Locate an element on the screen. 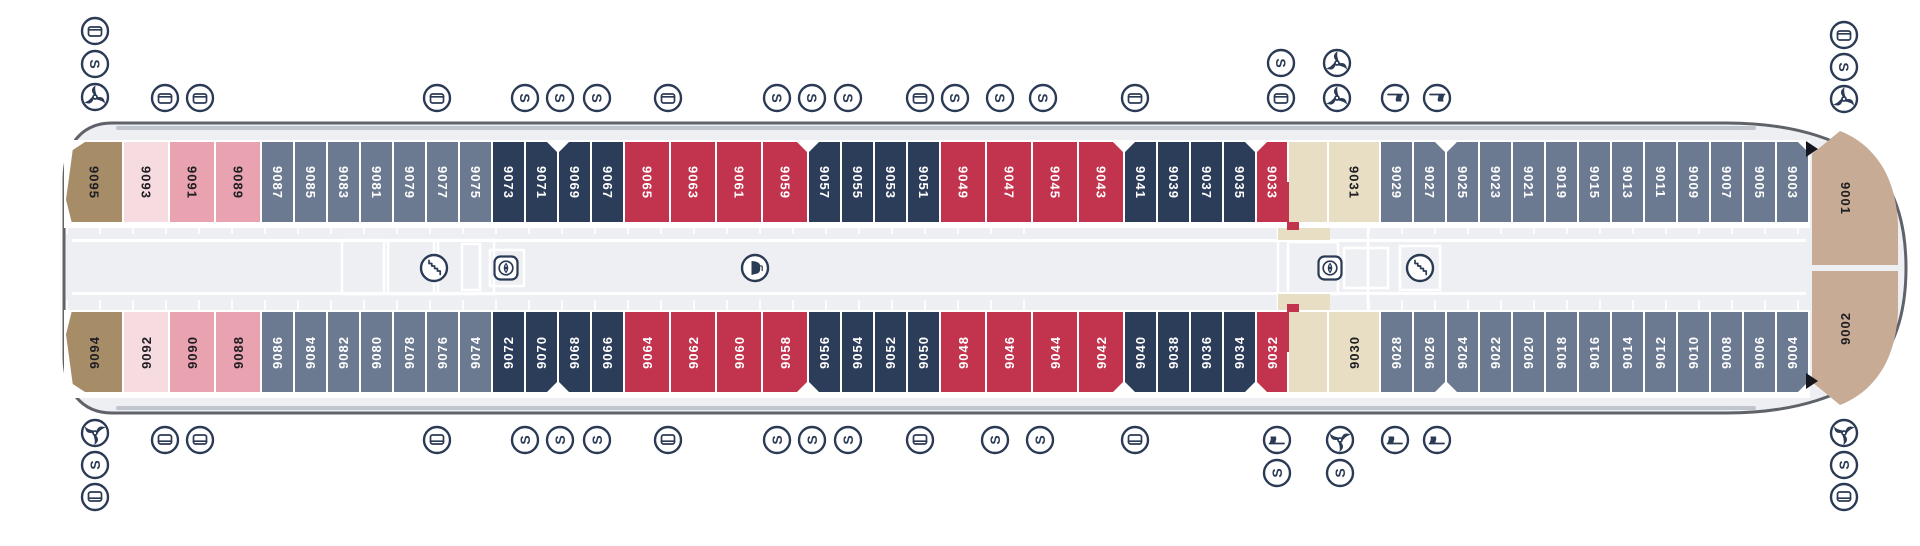  cabin-9055: 9055 is located at coordinates (857, 182).